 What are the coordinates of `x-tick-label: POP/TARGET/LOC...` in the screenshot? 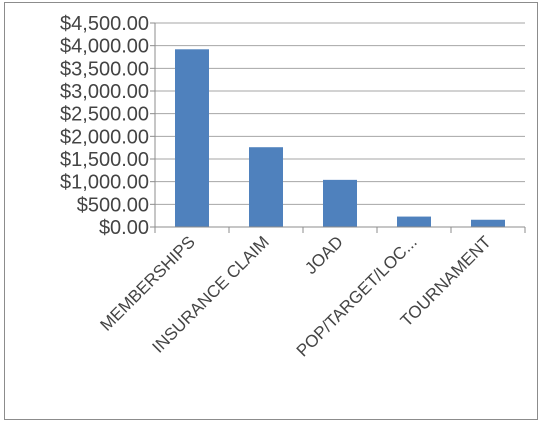 It's located at (357, 296).